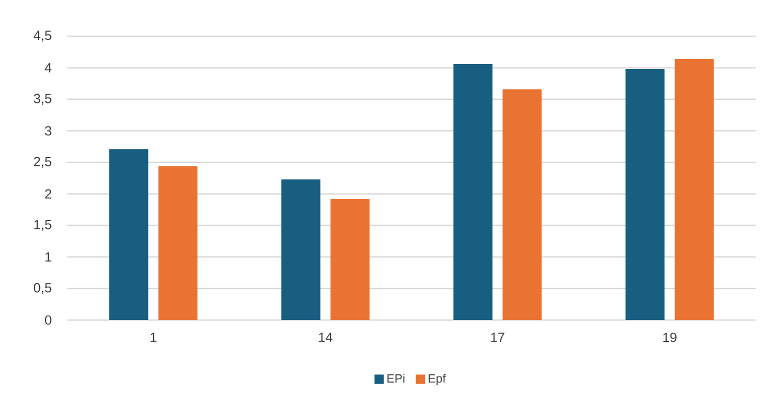  Describe the element at coordinates (48, 257) in the screenshot. I see `y-tick-label: 1` at that location.